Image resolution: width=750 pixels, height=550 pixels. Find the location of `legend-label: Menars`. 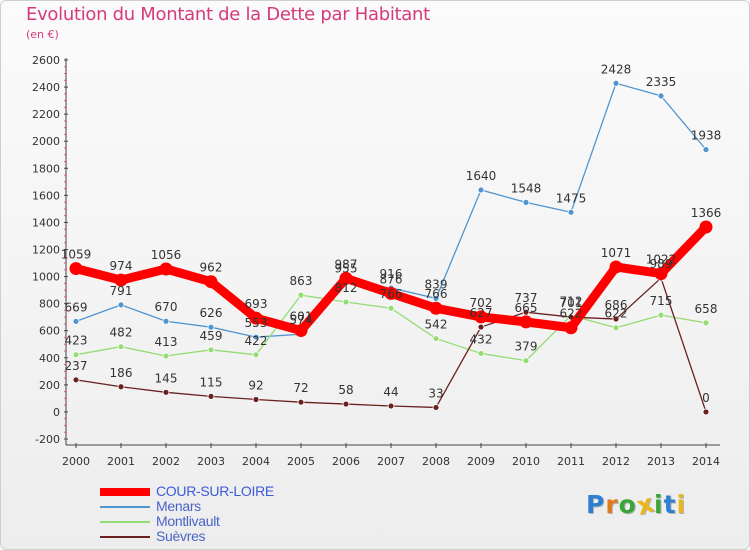

legend-label: Menars is located at coordinates (178, 506).